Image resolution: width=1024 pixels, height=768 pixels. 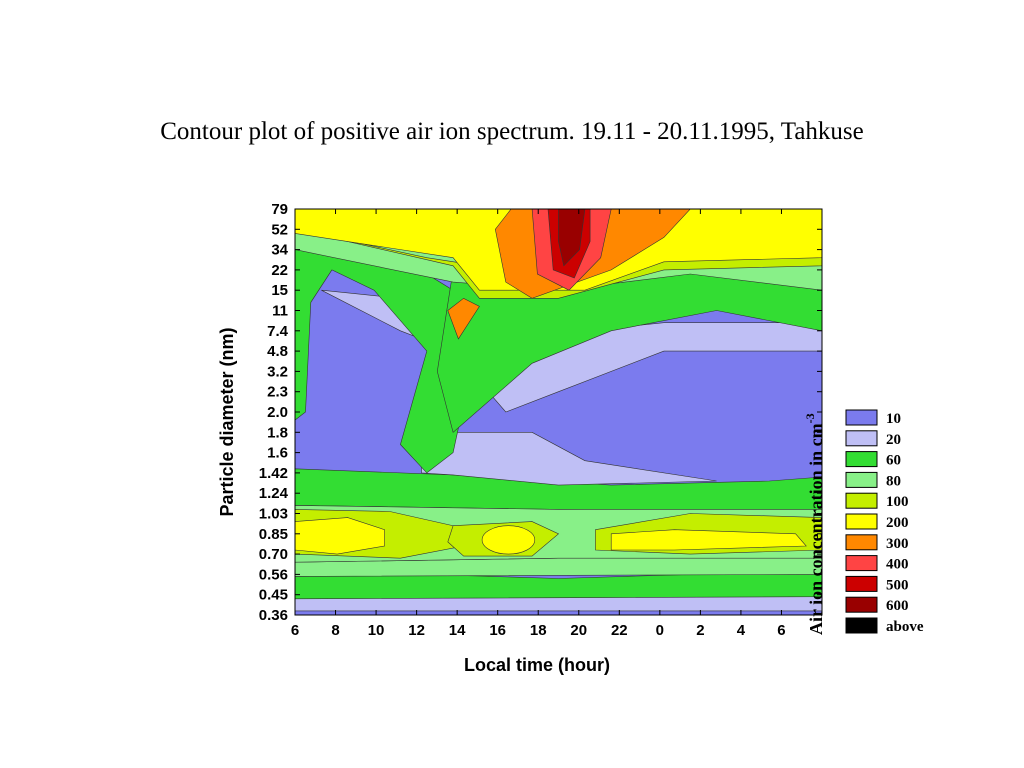 I want to click on x-tick-label: 12, so click(x=416, y=630).